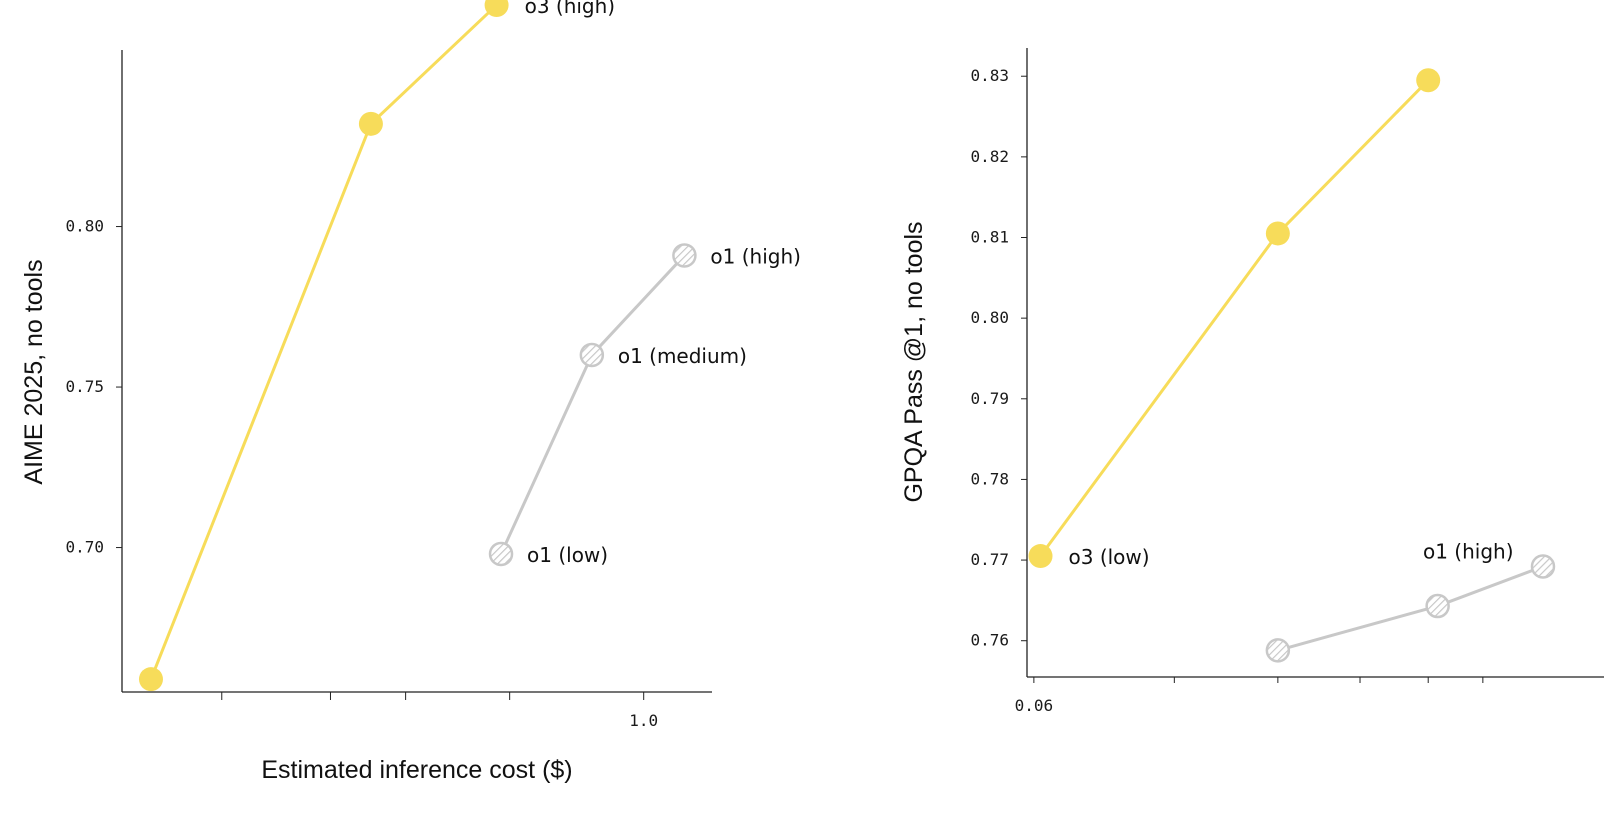 The height and width of the screenshot is (840, 1608). I want to click on gpqa-y-tick-label: 0.82, so click(989, 156).